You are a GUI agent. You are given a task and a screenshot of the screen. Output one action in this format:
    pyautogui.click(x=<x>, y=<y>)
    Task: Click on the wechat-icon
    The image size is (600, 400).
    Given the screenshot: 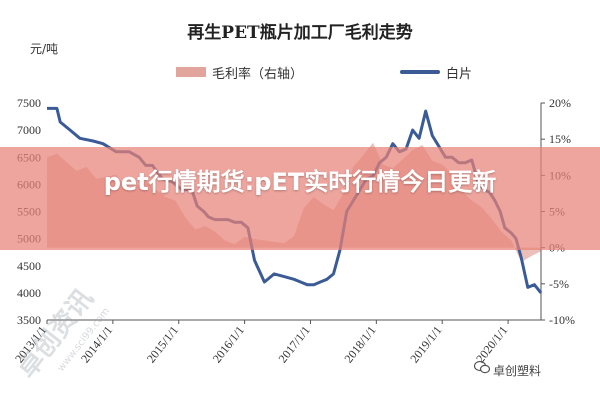 What is the action you would take?
    pyautogui.click(x=482, y=367)
    